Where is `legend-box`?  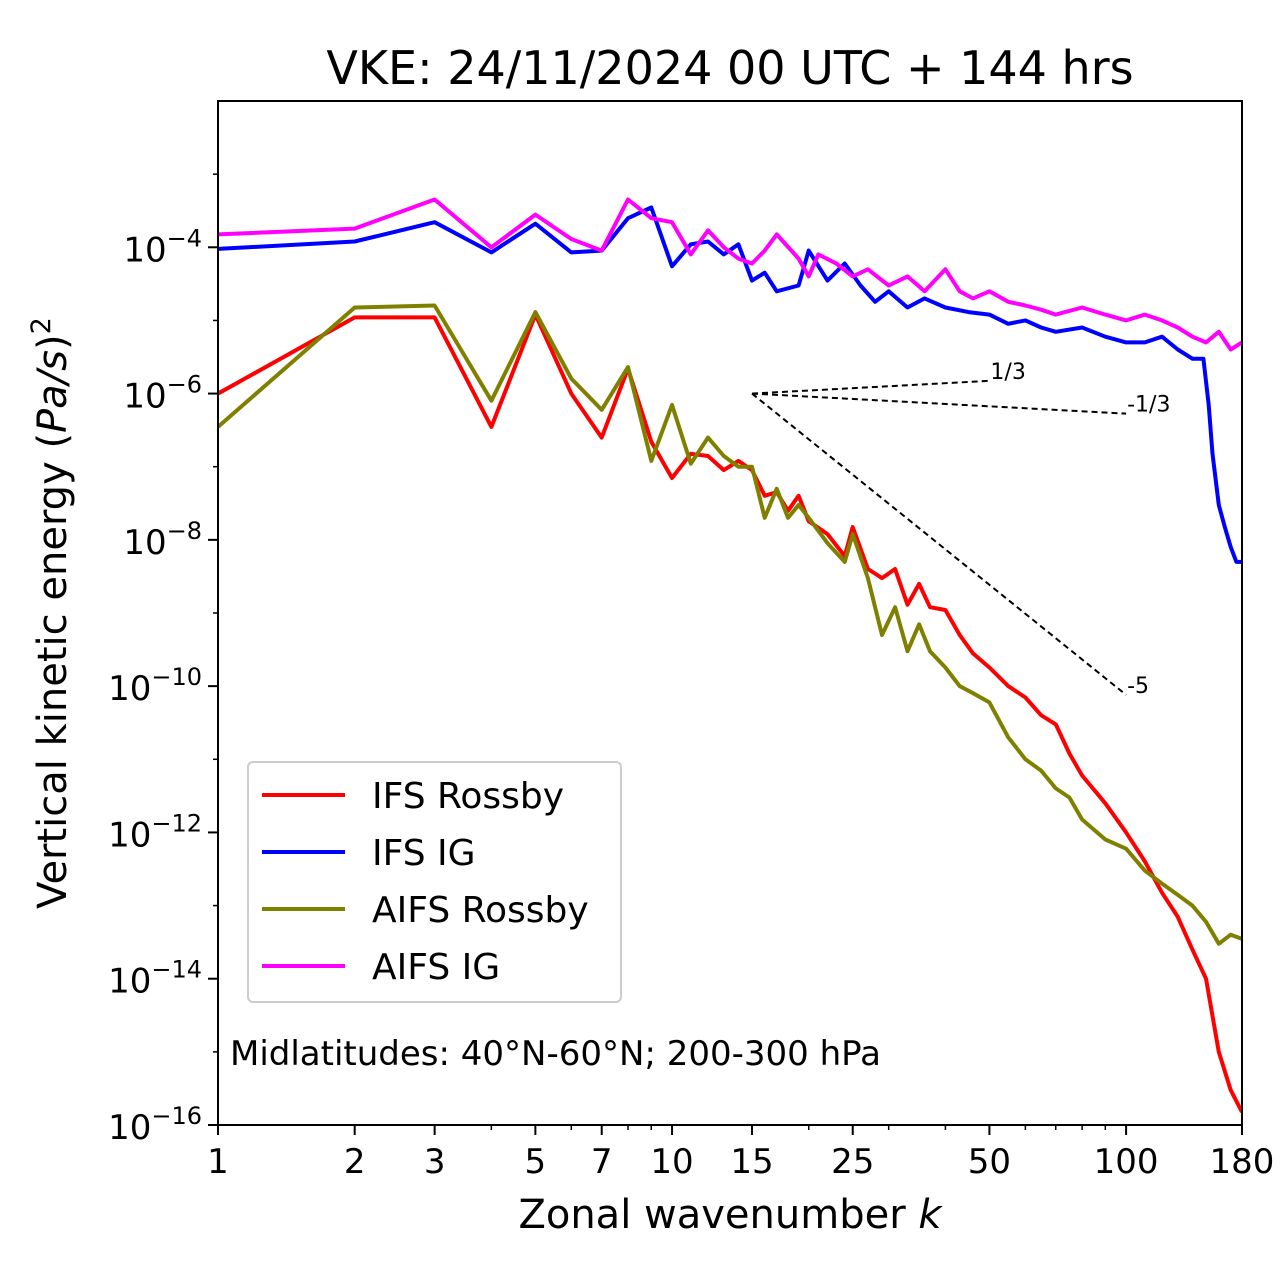 legend-box is located at coordinates (434, 882).